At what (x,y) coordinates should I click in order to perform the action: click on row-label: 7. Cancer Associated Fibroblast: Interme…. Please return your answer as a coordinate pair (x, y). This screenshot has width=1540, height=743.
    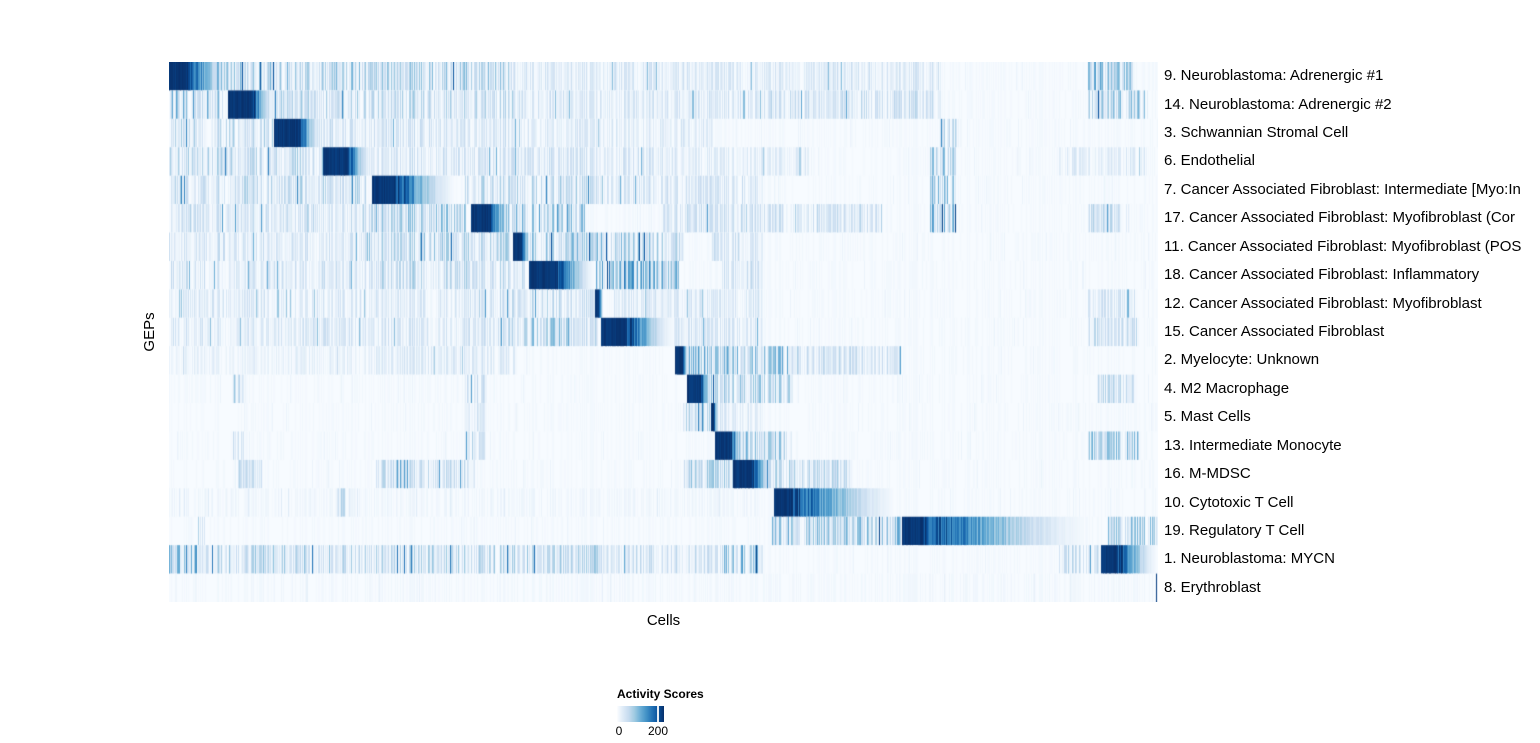
    Looking at the image, I should click on (1342, 189).